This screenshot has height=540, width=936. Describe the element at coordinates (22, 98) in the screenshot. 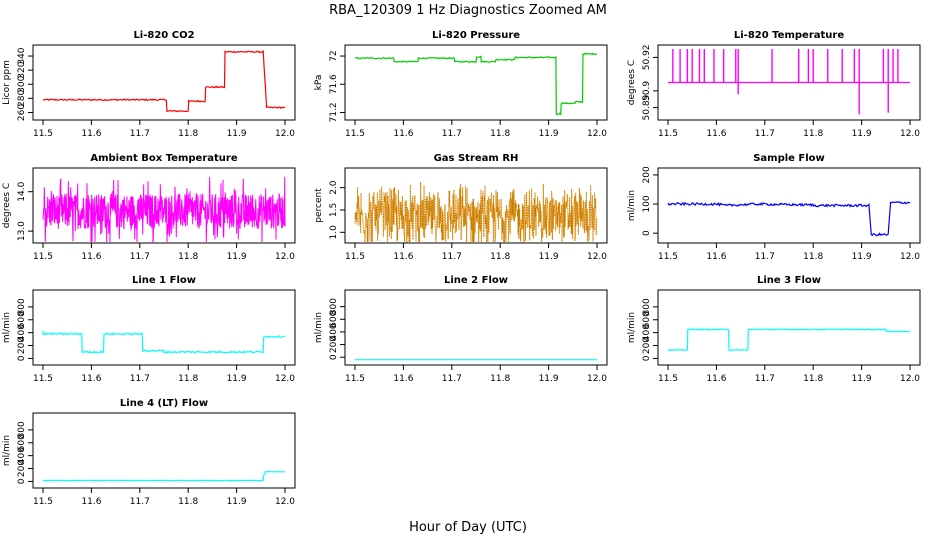

I see `y-tick-label: 280` at that location.